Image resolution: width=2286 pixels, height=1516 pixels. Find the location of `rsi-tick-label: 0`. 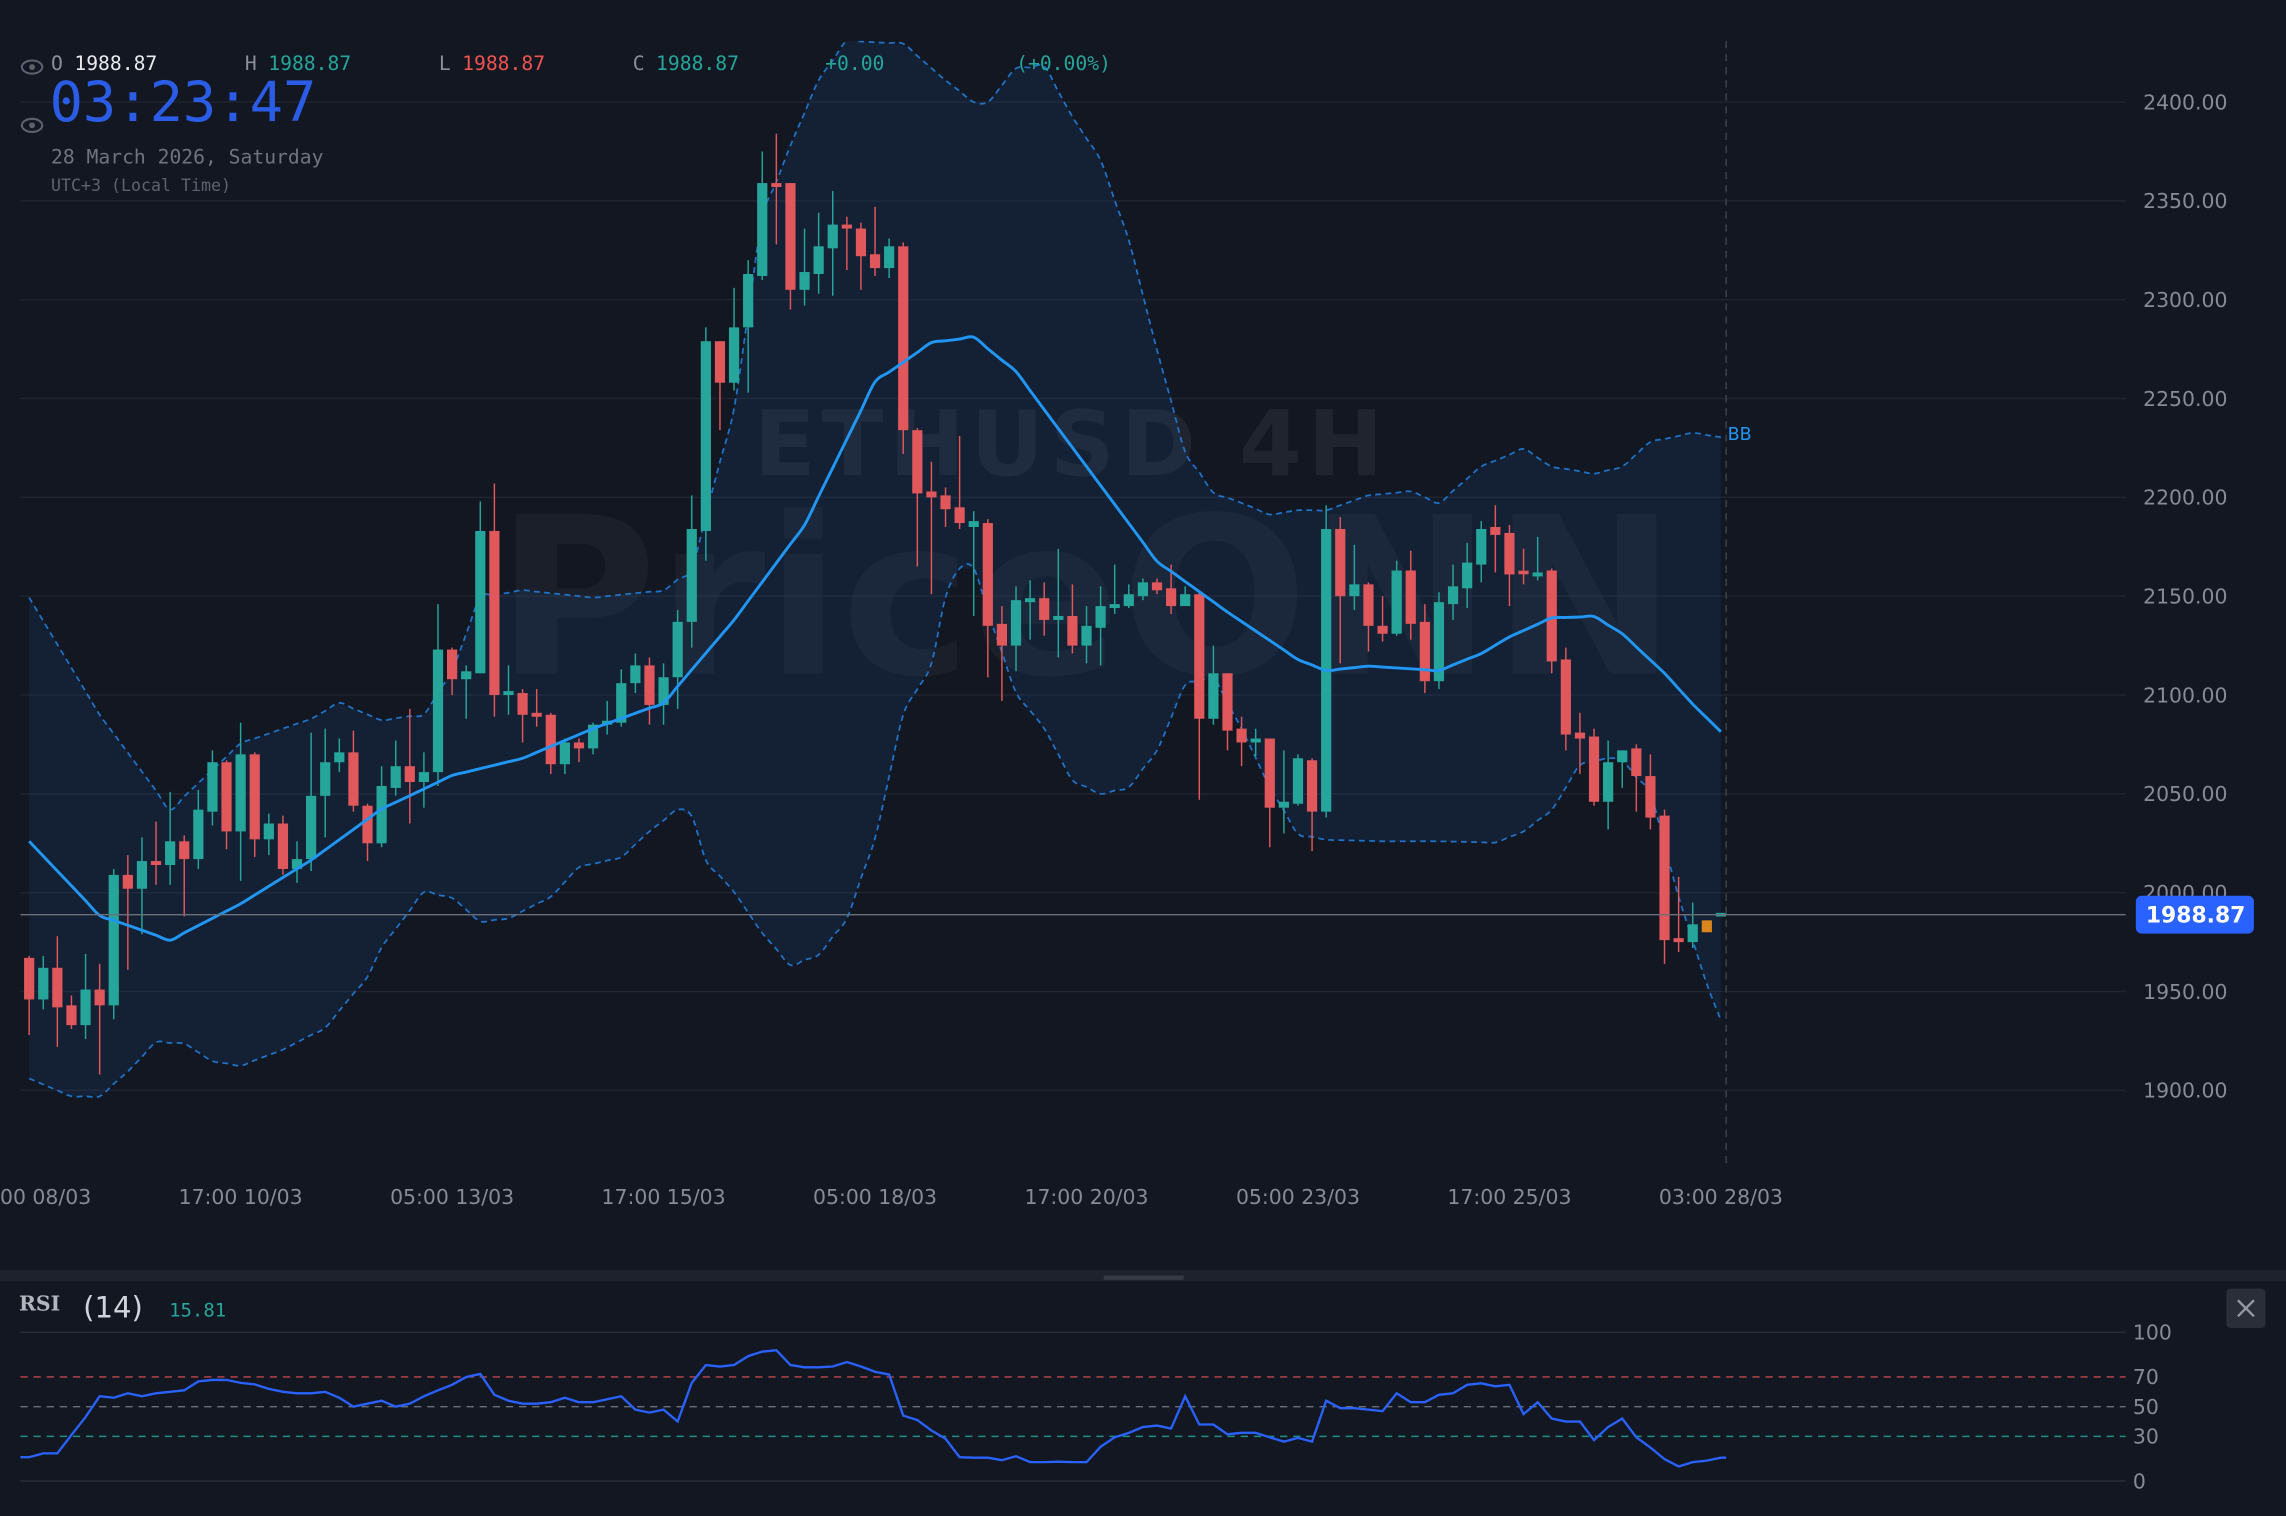

rsi-tick-label: 0 is located at coordinates (2139, 1481).